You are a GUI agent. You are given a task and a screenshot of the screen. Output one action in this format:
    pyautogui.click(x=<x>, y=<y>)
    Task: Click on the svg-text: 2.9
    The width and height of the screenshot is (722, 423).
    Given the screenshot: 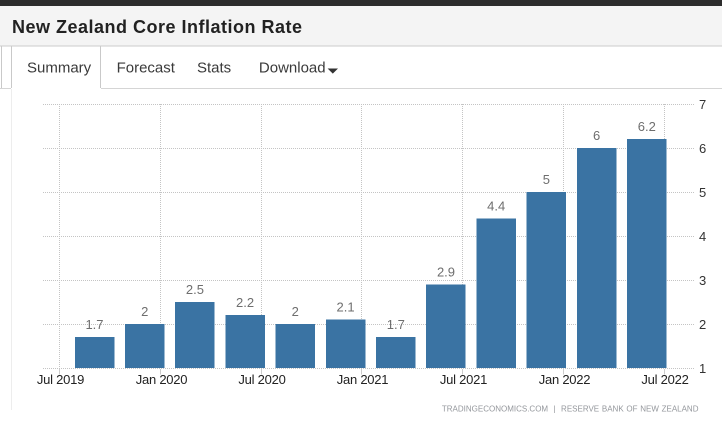 What is the action you would take?
    pyautogui.click(x=446, y=271)
    